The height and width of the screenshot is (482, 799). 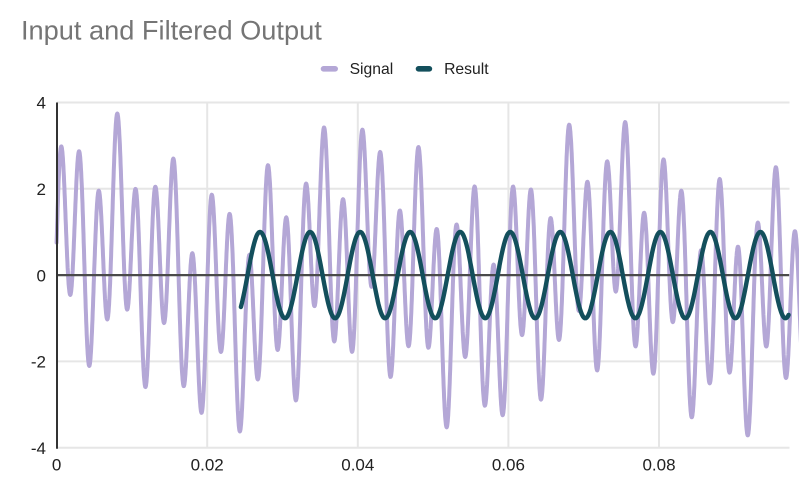 What do you see at coordinates (171, 29) in the screenshot?
I see `svg-text: Input and Filtered Output` at bounding box center [171, 29].